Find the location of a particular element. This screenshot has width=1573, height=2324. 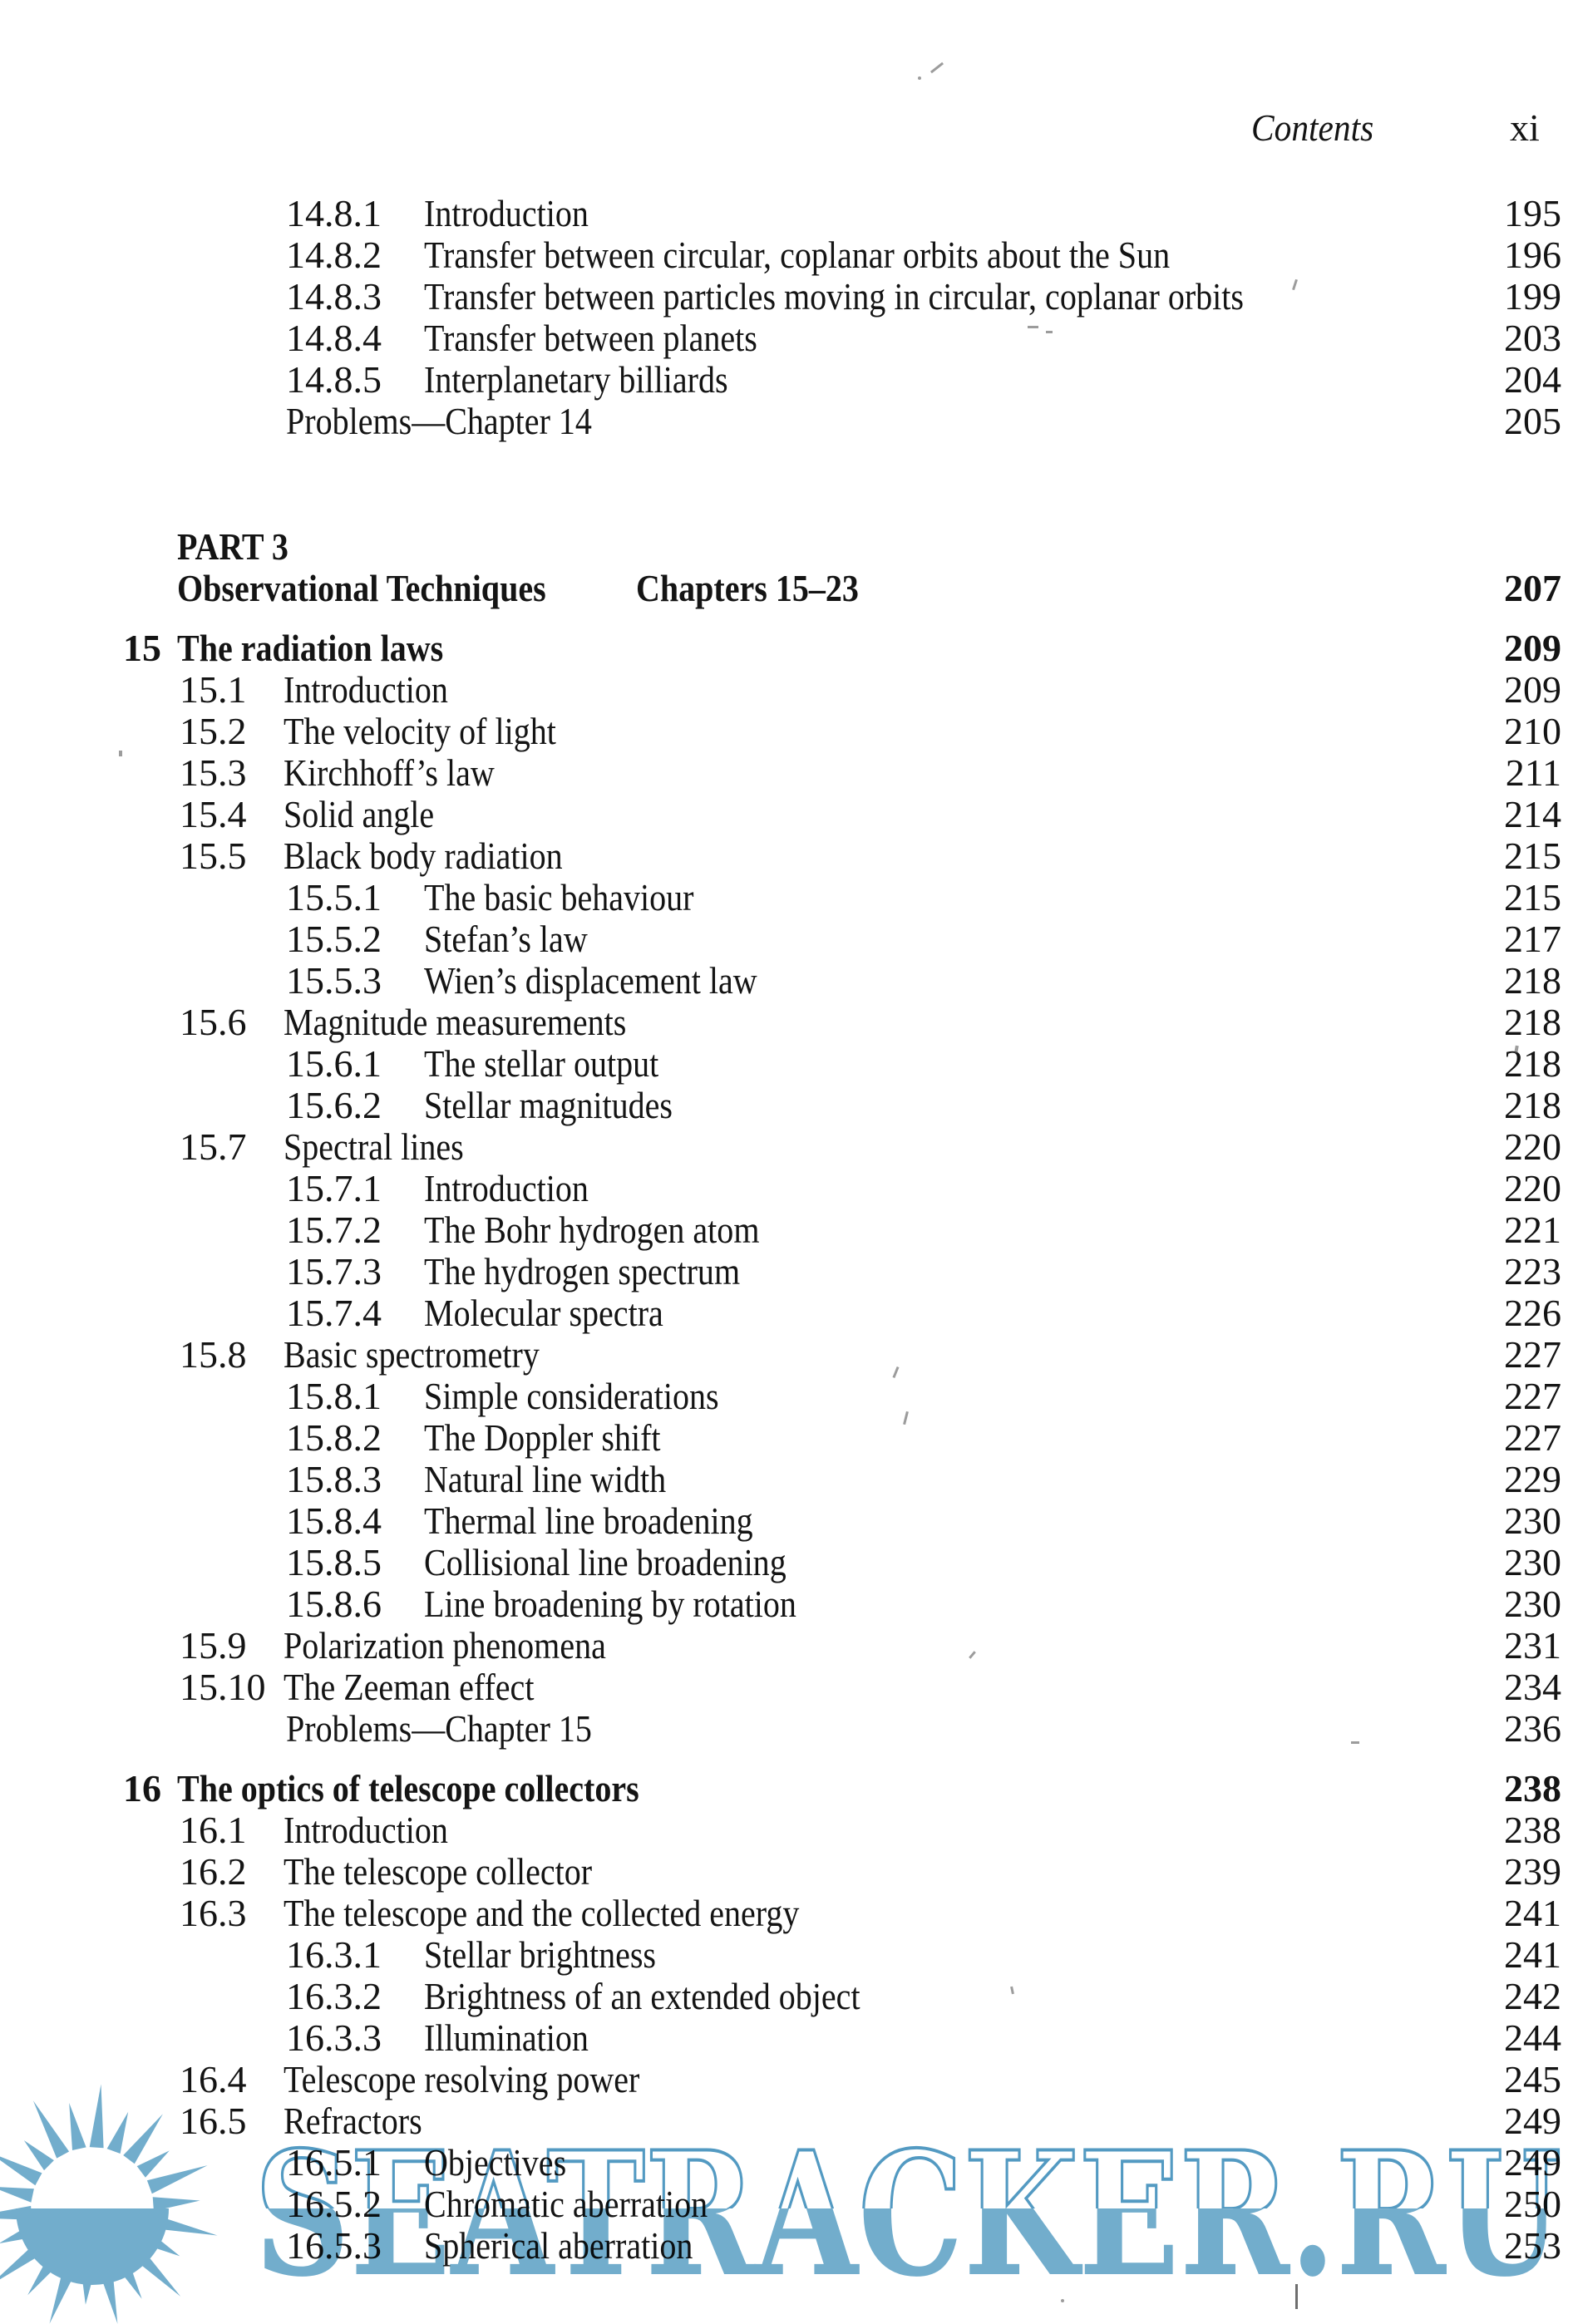

entry-title: Wien’s displacement law is located at coordinates (590, 981).